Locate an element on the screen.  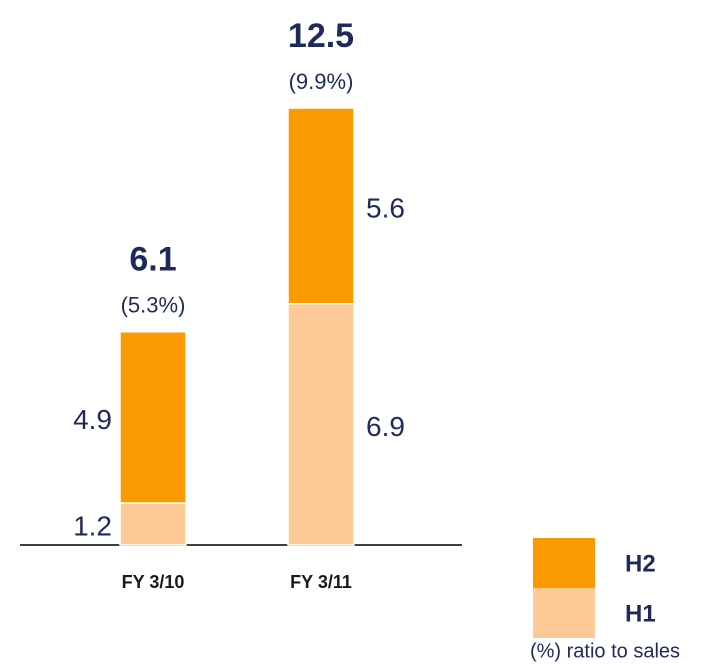
value-label: 4.9 is located at coordinates (92, 419).